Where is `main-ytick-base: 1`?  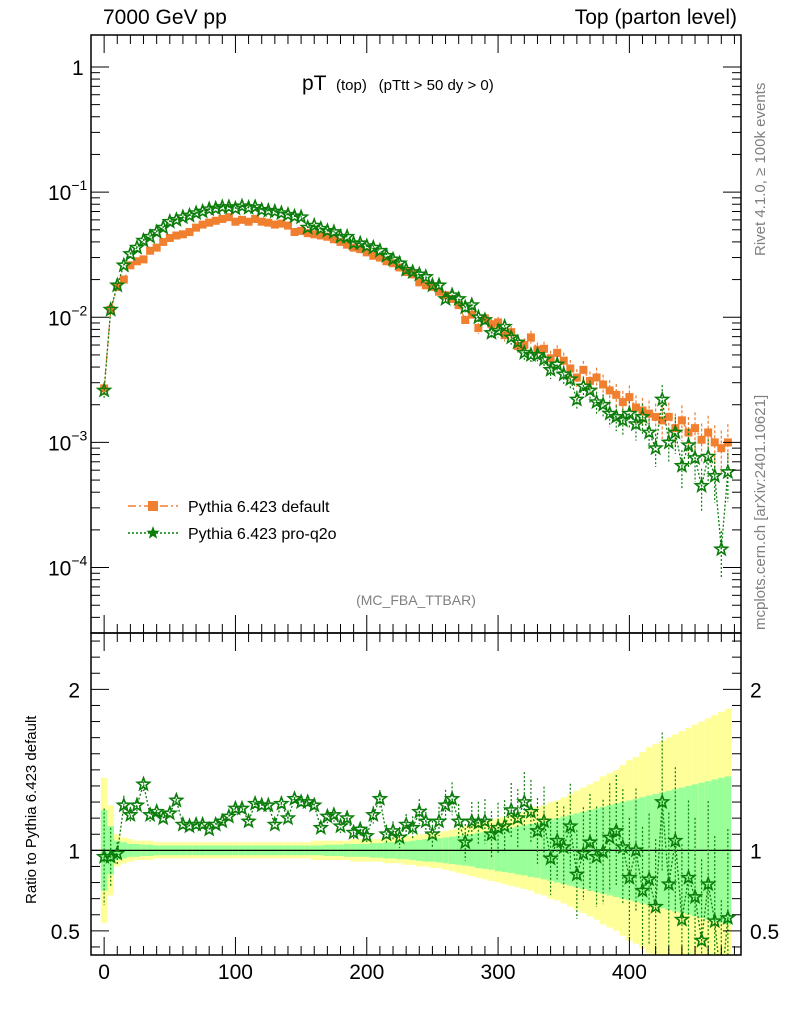 main-ytick-base: 1 is located at coordinates (78, 68).